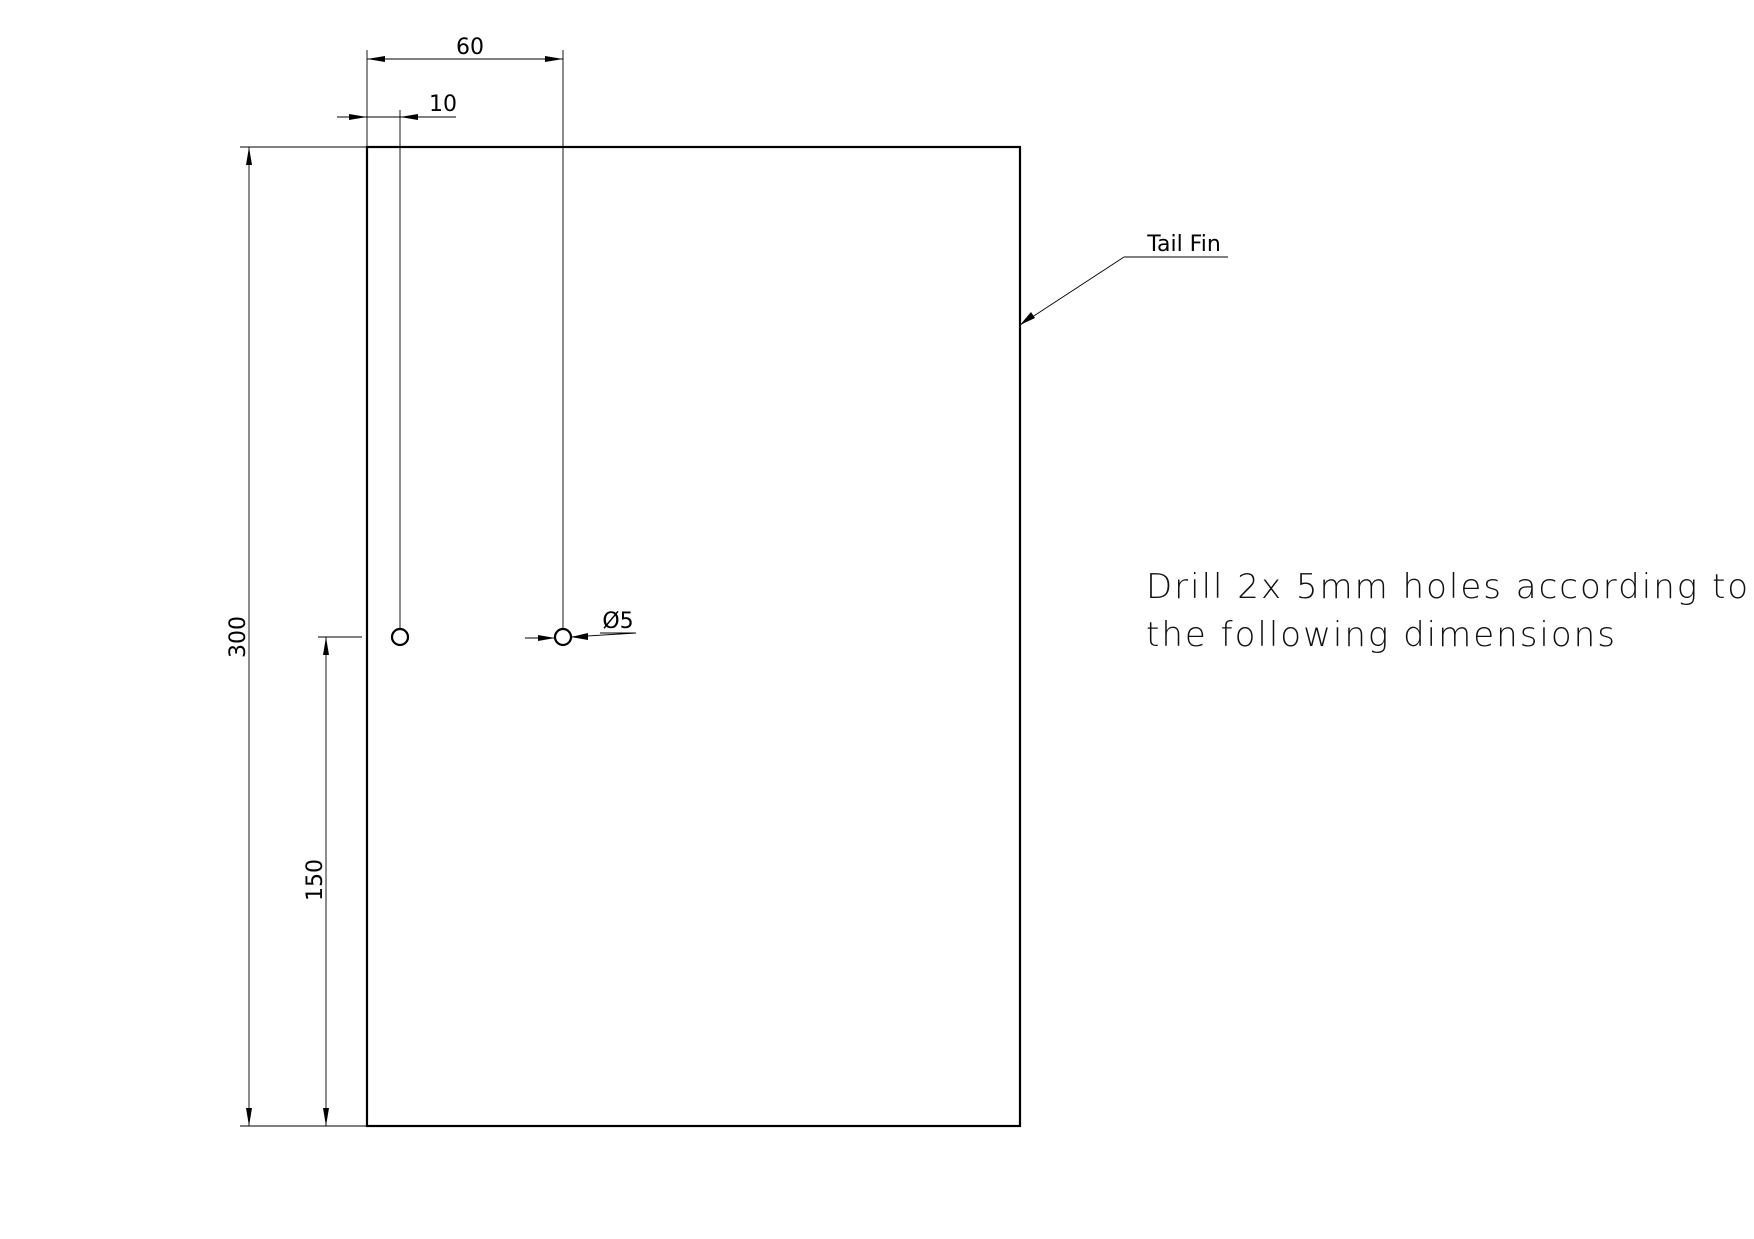  I want to click on dimension-60-label: 60, so click(470, 47).